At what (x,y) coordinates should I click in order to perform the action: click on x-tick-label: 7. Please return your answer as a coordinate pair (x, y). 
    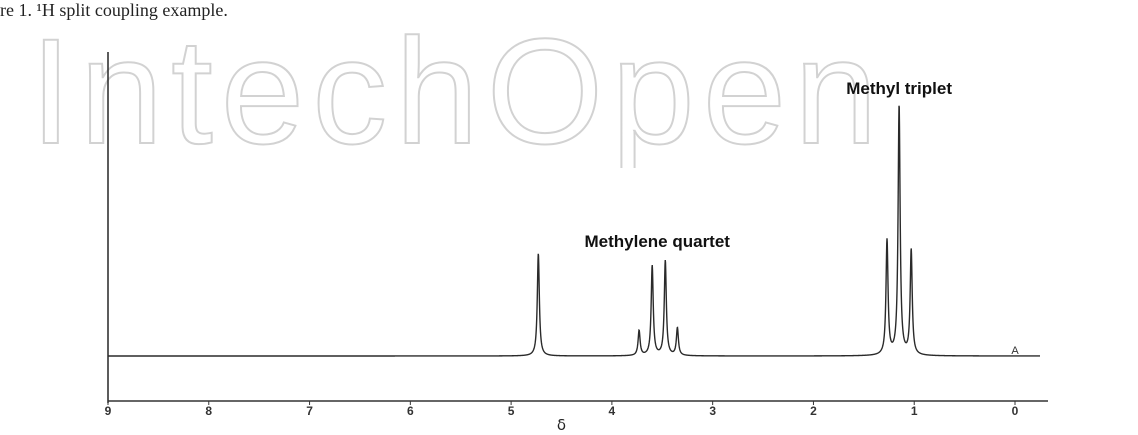
    Looking at the image, I should click on (309, 411).